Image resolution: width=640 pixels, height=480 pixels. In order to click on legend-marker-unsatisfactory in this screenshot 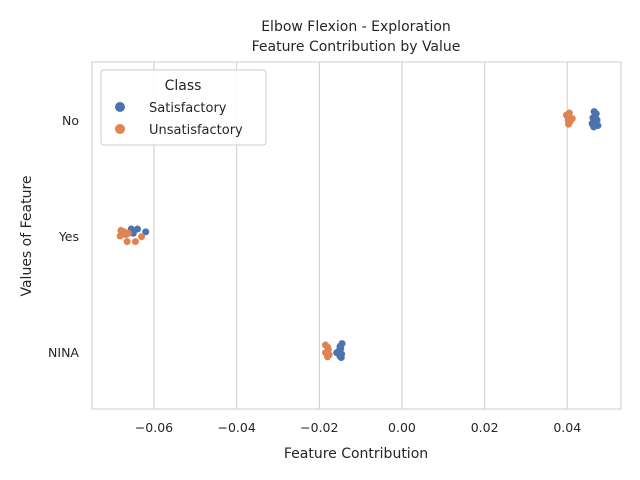, I will do `click(120, 129)`.